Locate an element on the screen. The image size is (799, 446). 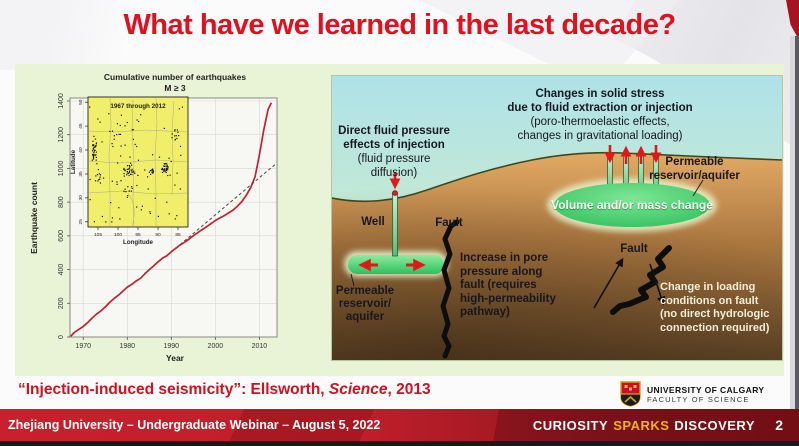
svg-text: 50 is located at coordinates (81, 102).